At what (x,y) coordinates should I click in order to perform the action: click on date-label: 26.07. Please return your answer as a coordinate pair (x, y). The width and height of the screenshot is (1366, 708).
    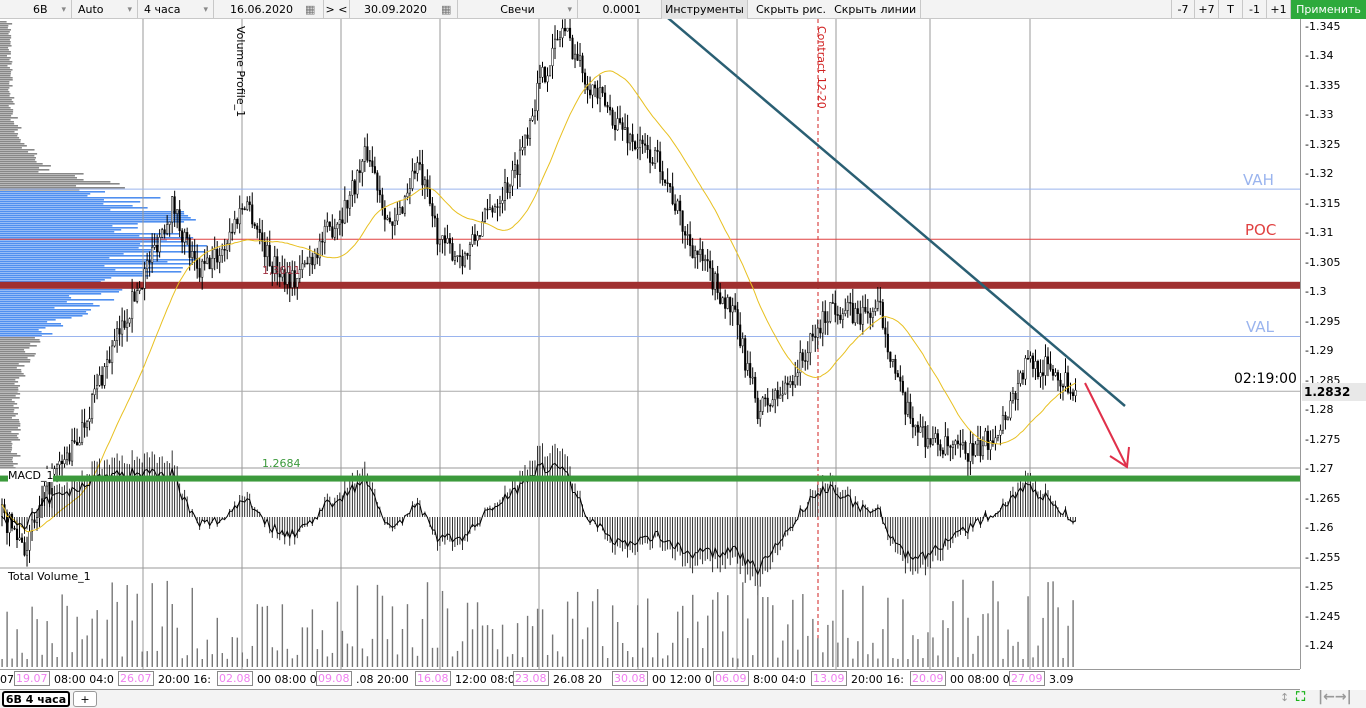
    Looking at the image, I should click on (136, 678).